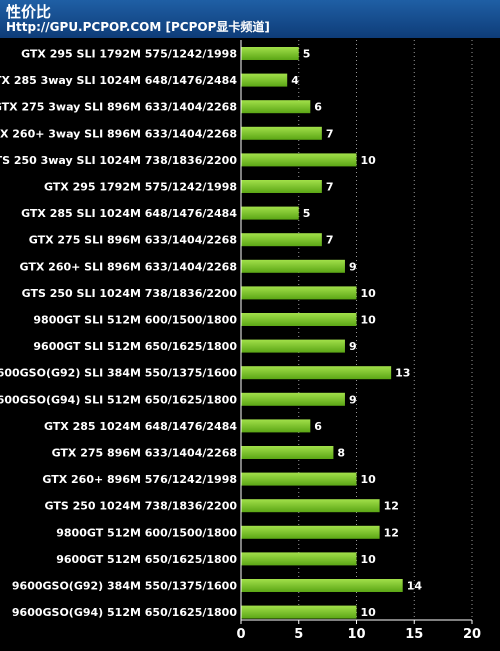 Image resolution: width=500 pixels, height=651 pixels. I want to click on category-label: GTX 260+ 896M 576/1242/1998, so click(139, 479).